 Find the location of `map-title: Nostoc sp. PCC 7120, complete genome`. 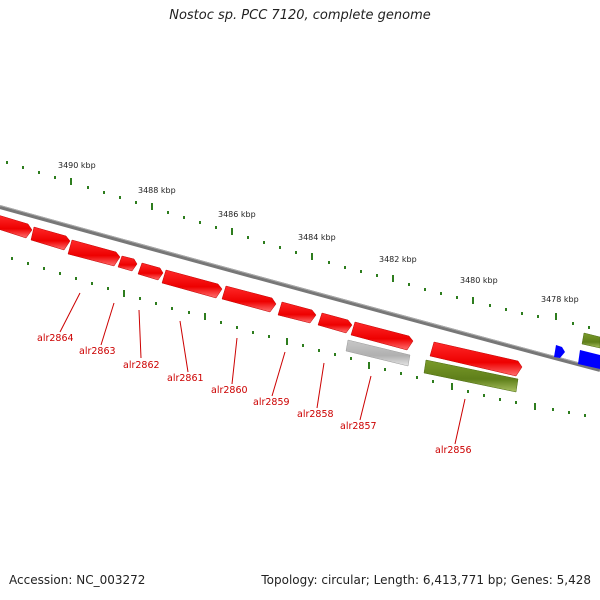

map-title: Nostoc sp. PCC 7120, complete genome is located at coordinates (300, 15).